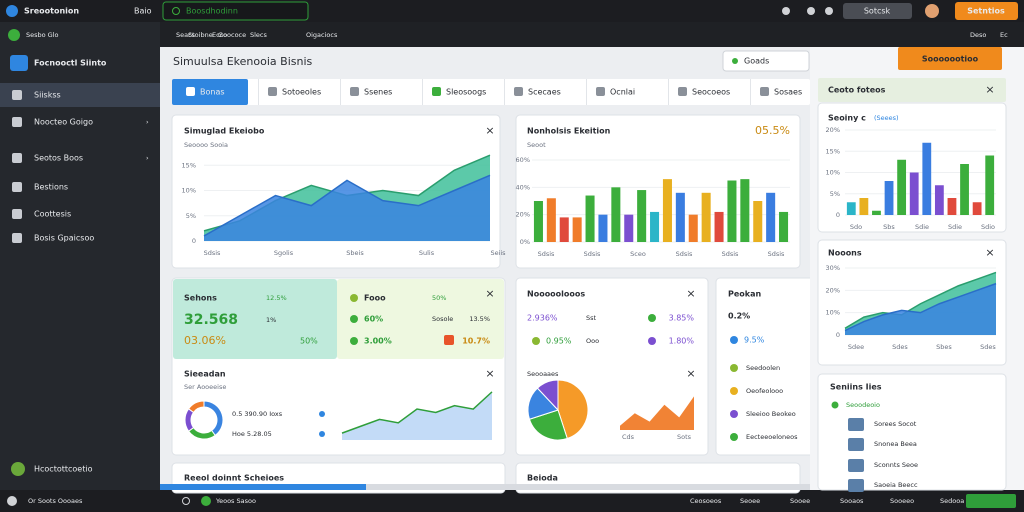 The height and width of the screenshot is (512, 1024). What do you see at coordinates (764, 391) in the screenshot?
I see `list-item: Oeofeolooo` at bounding box center [764, 391].